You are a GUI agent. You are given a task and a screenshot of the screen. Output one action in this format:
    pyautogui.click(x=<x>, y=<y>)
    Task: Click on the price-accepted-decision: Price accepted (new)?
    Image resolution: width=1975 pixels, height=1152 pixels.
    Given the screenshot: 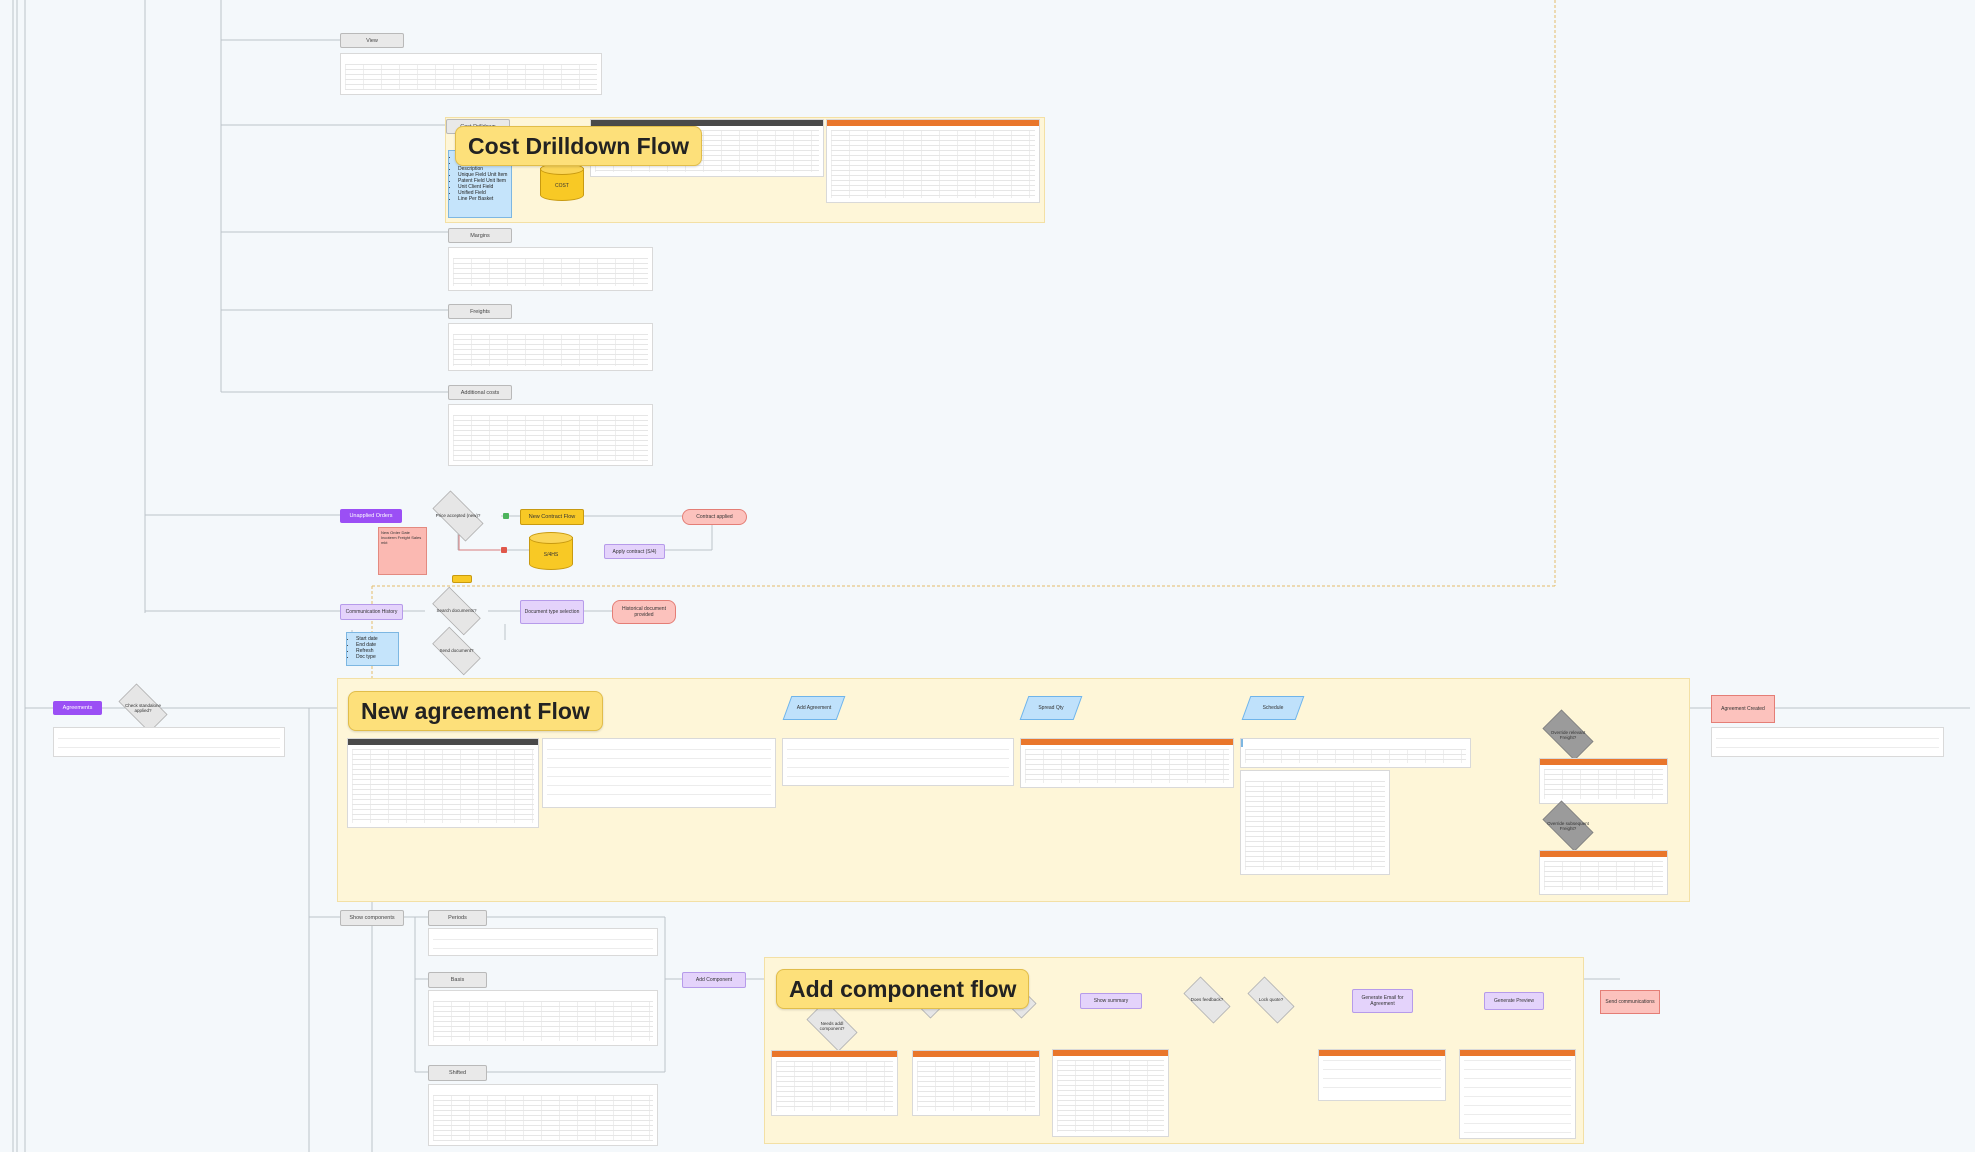 What is the action you would take?
    pyautogui.click(x=458, y=516)
    